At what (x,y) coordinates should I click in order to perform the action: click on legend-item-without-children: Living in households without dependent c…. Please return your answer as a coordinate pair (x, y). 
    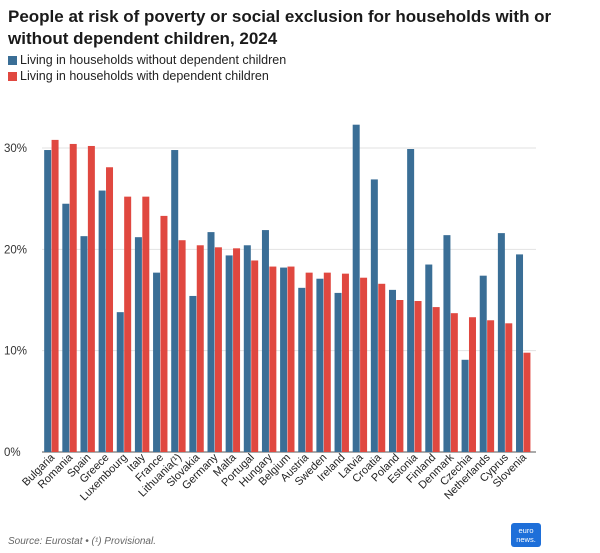
    Looking at the image, I should click on (147, 60).